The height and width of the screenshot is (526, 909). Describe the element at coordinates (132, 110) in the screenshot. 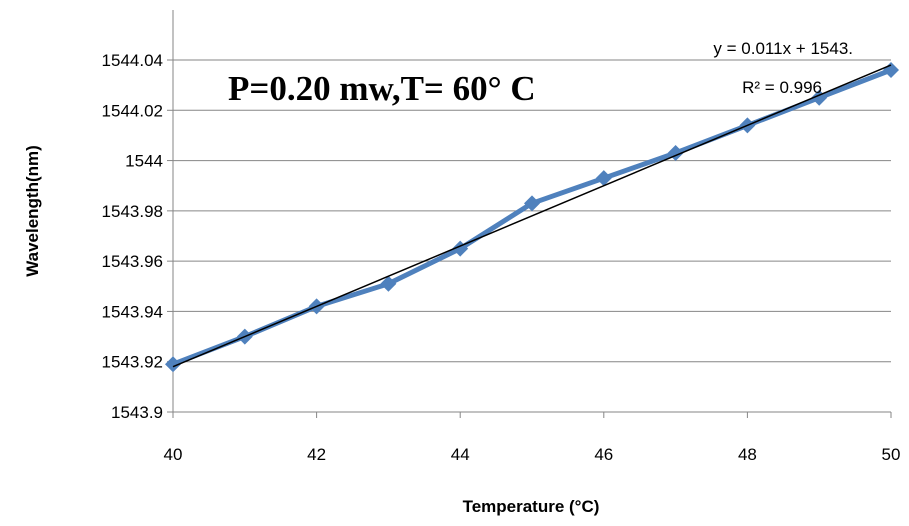

I see `y-tick-label: 1544.02` at that location.